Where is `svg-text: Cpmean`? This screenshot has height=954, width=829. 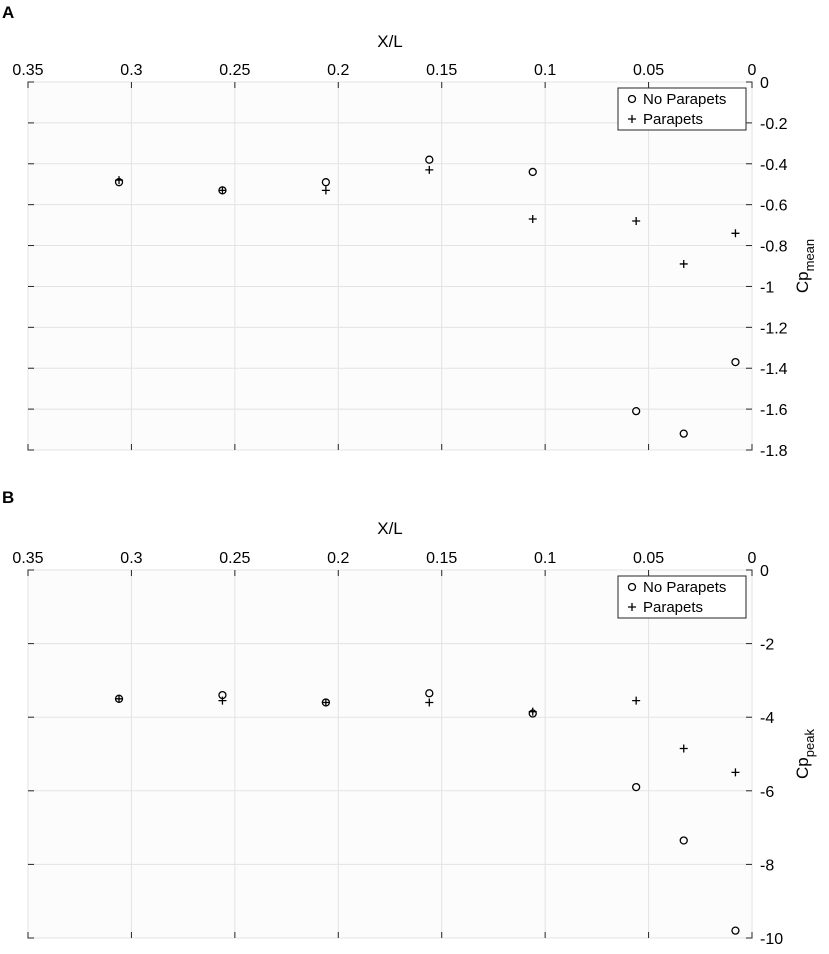 svg-text: Cpmean is located at coordinates (805, 266).